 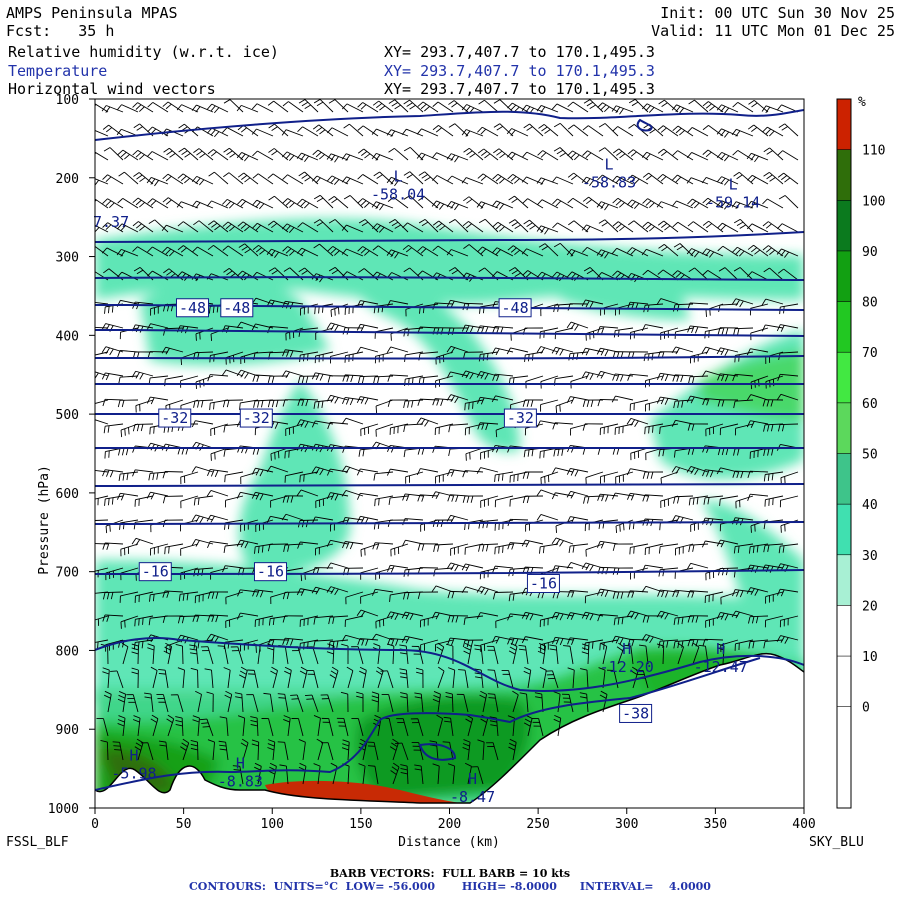 I want to click on colorbar-label: 100, so click(x=873, y=201).